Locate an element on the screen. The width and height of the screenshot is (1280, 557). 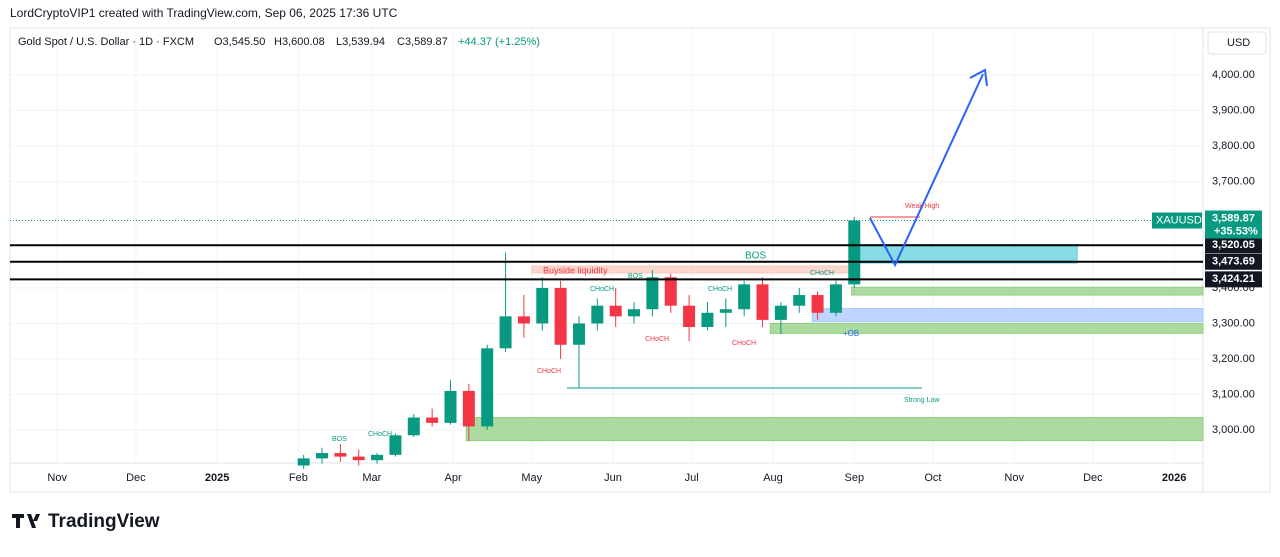
y-tick-label: 3,000.00 is located at coordinates (1233, 430).